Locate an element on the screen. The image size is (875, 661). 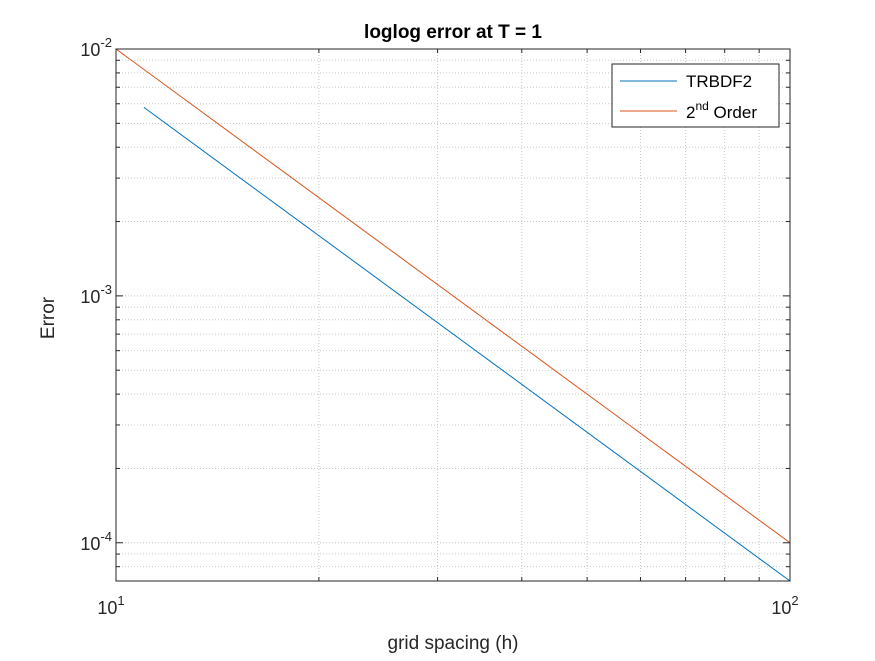
y-tick-label-exponent: -4 is located at coordinates (106, 536).